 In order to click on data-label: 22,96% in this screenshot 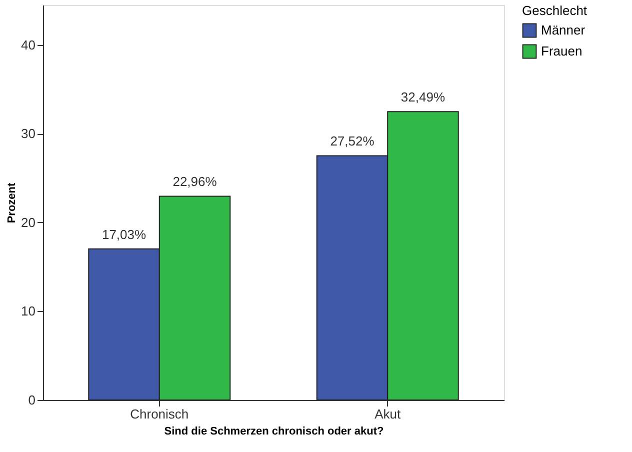, I will do `click(195, 182)`.